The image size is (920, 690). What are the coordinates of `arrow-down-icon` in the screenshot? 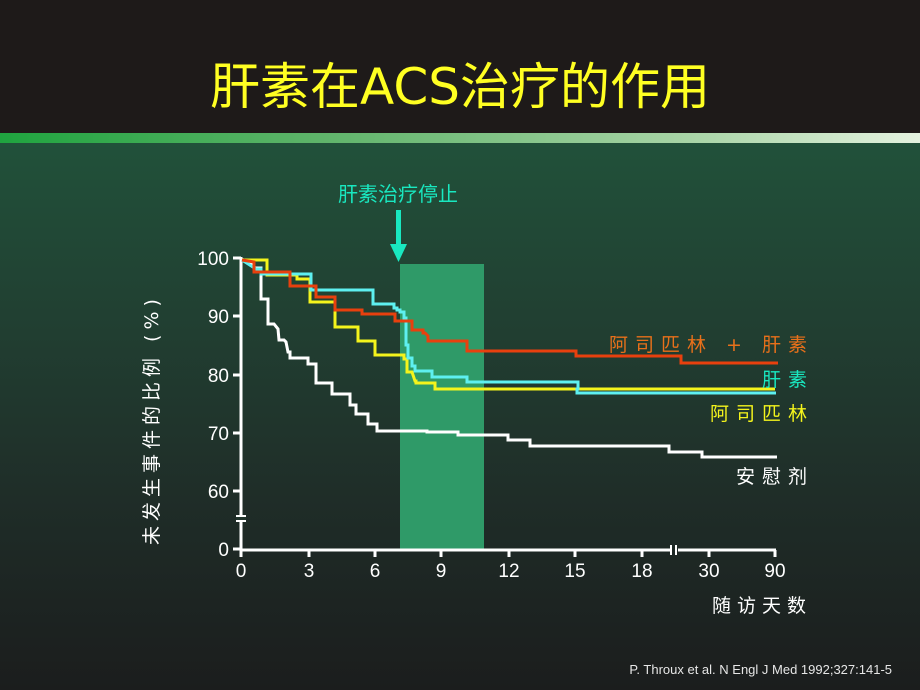 It's located at (398, 236).